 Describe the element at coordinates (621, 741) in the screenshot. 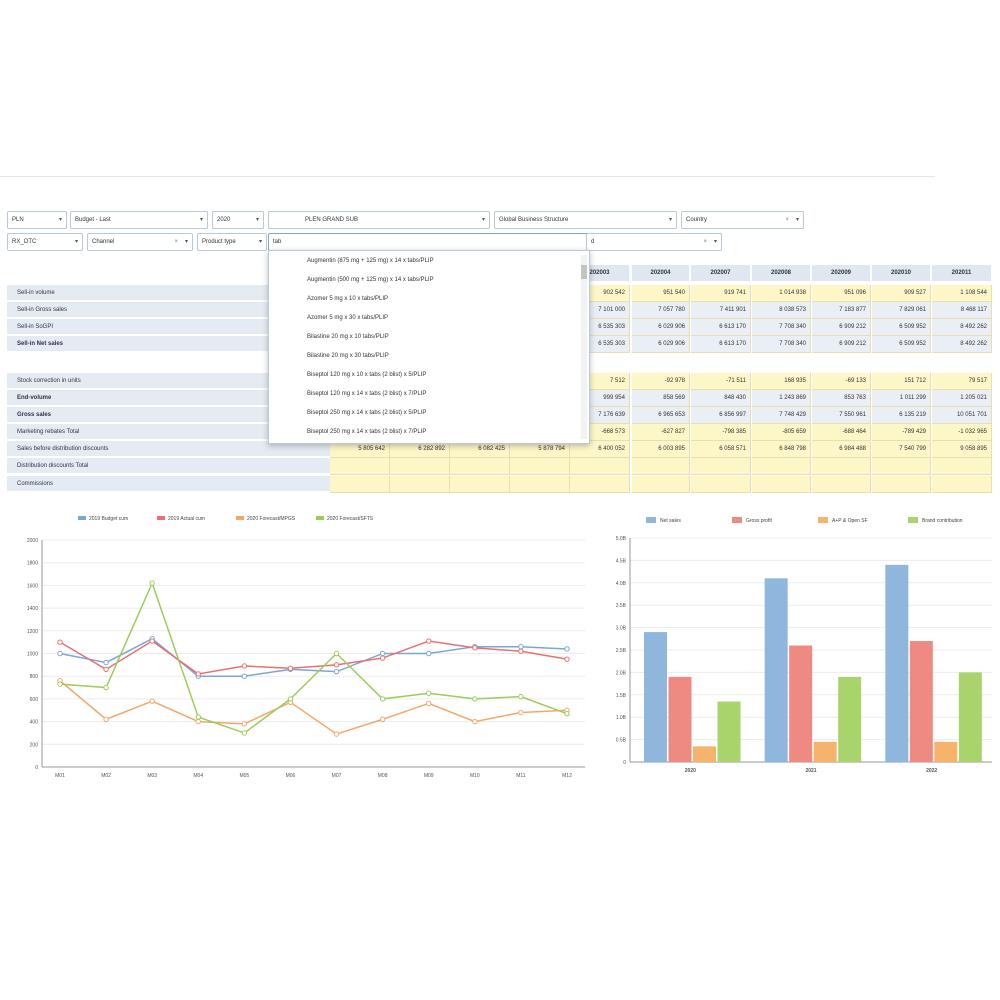

I see `y-tick-label: 0.5B` at that location.